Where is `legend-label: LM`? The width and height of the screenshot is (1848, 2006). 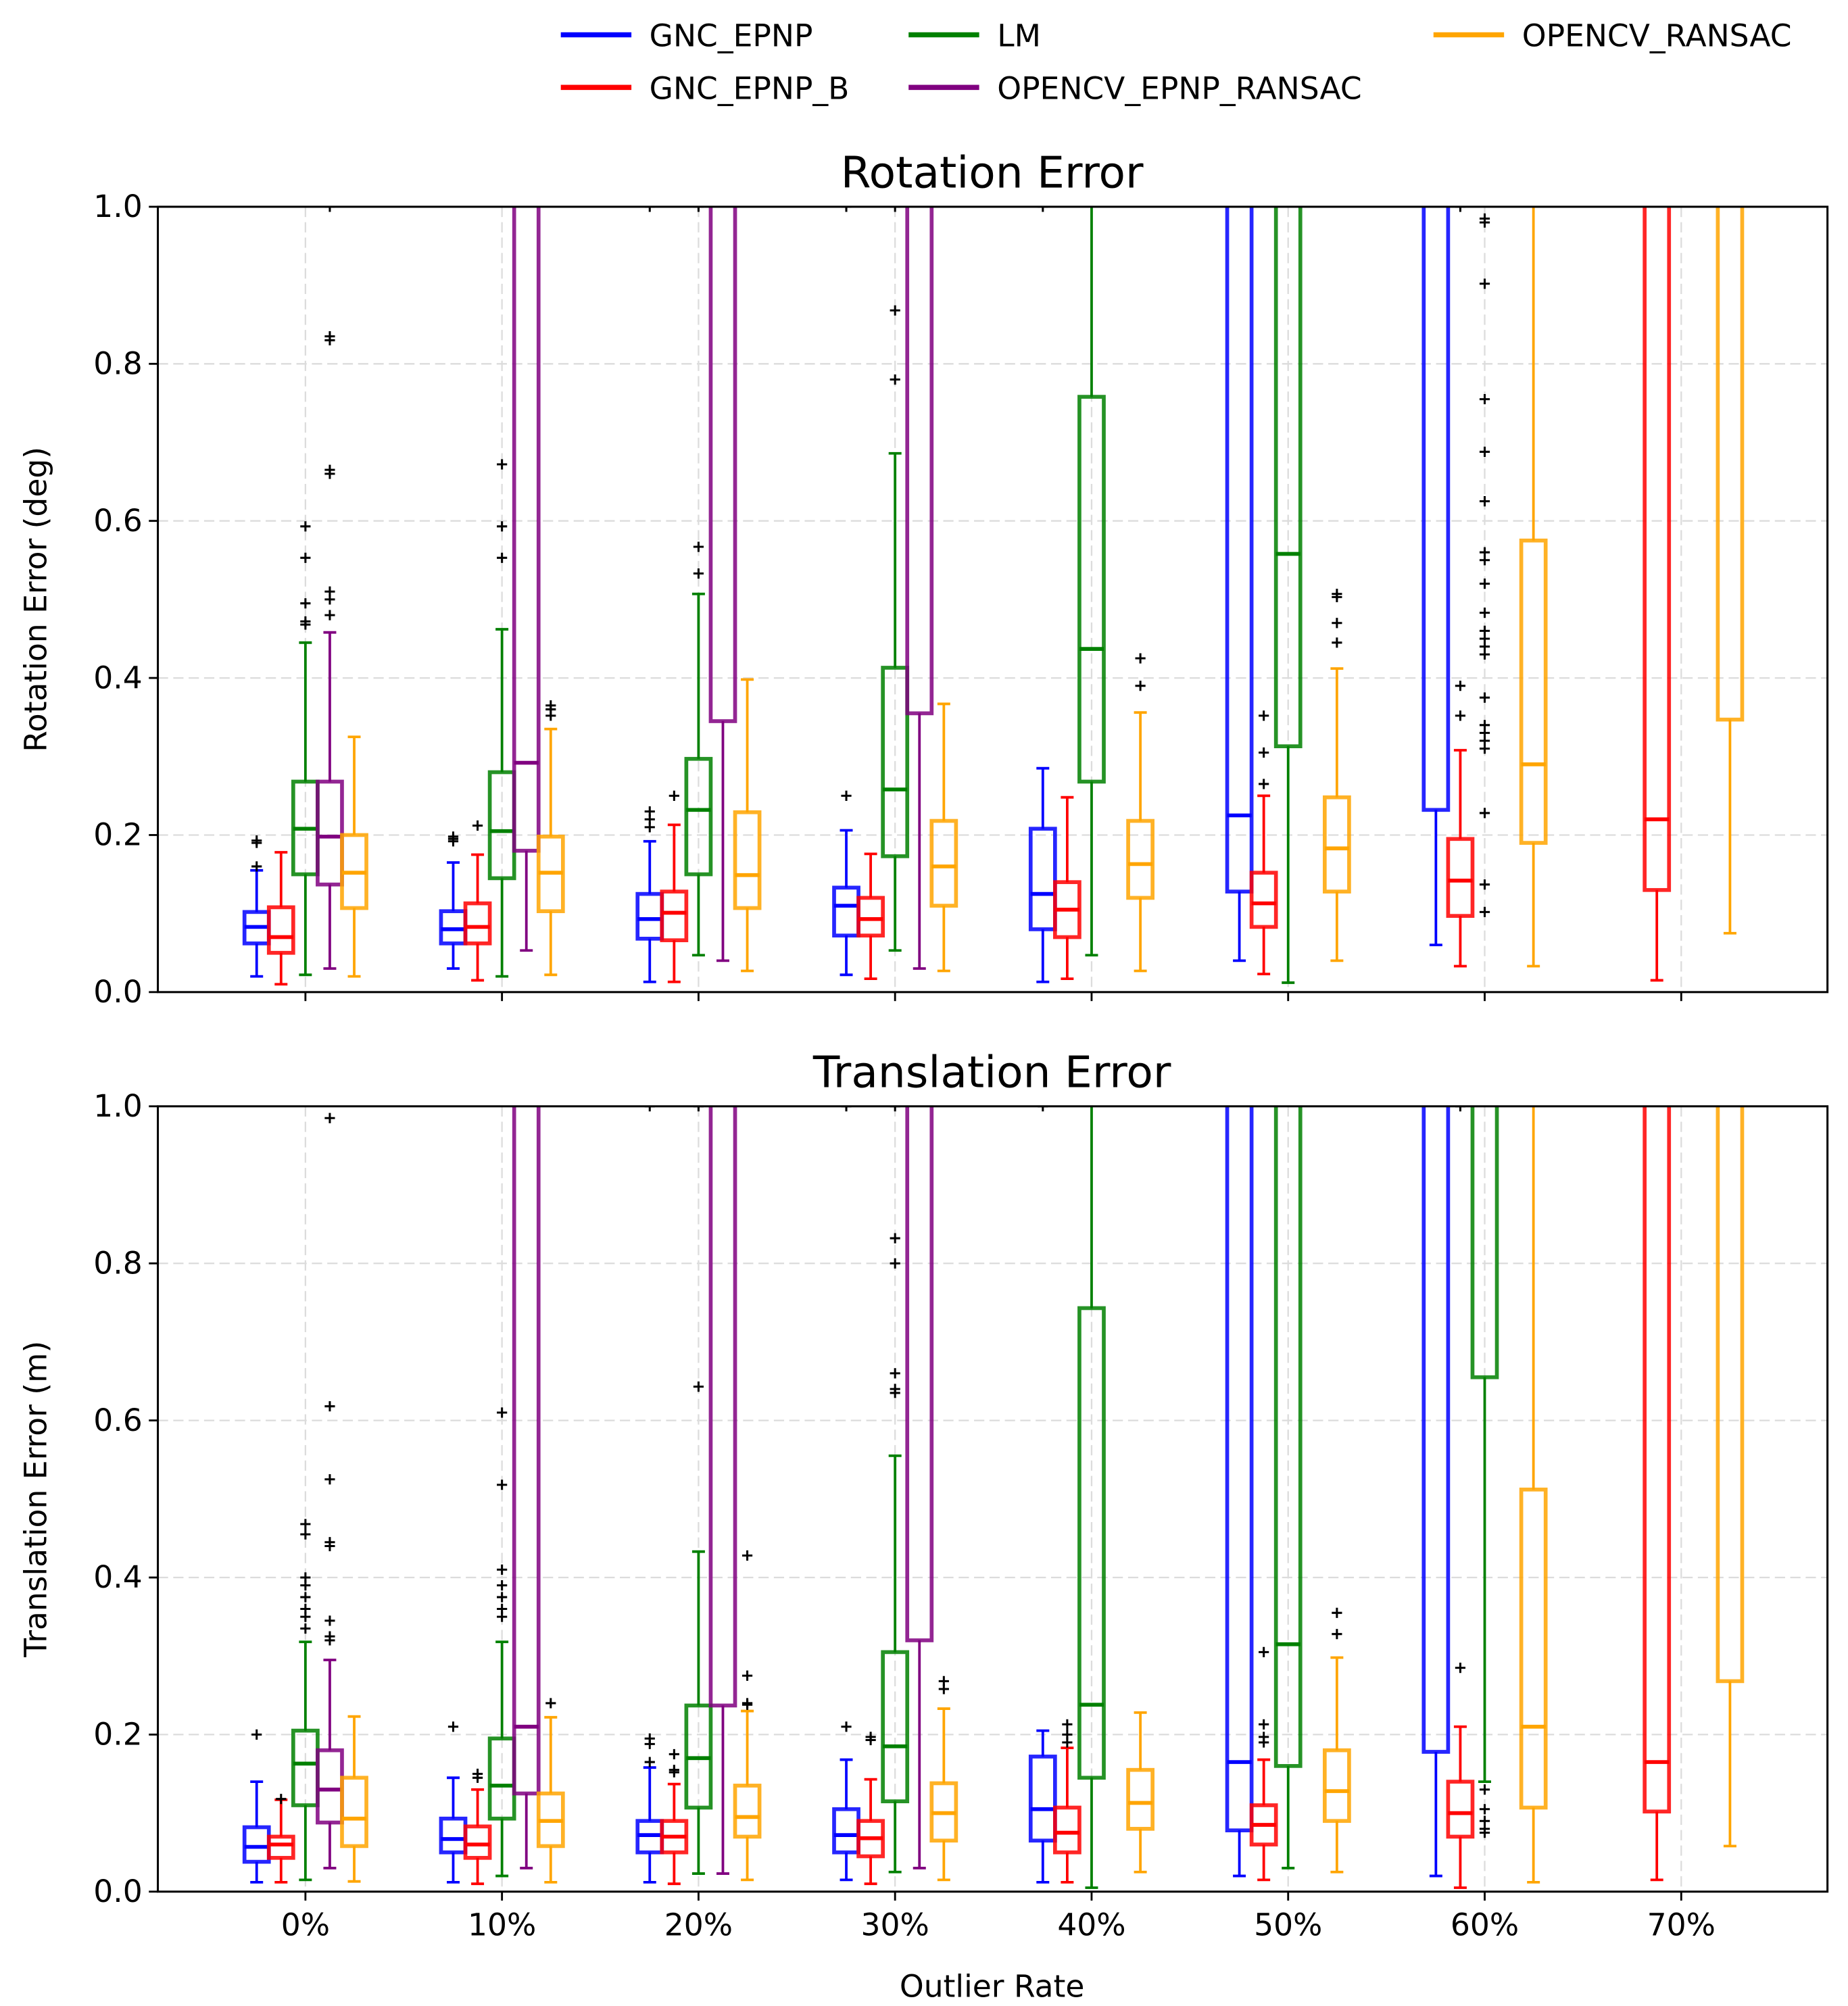 legend-label: LM is located at coordinates (1019, 36).